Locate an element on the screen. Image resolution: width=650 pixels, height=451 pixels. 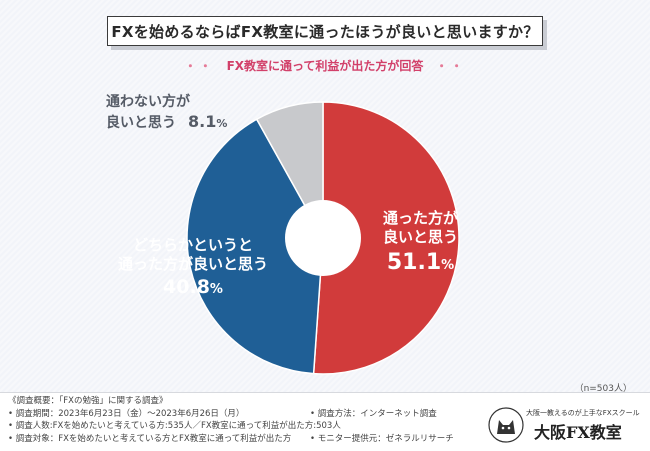
slice-value-somewhat: 40.8 is located at coordinates (186, 286).